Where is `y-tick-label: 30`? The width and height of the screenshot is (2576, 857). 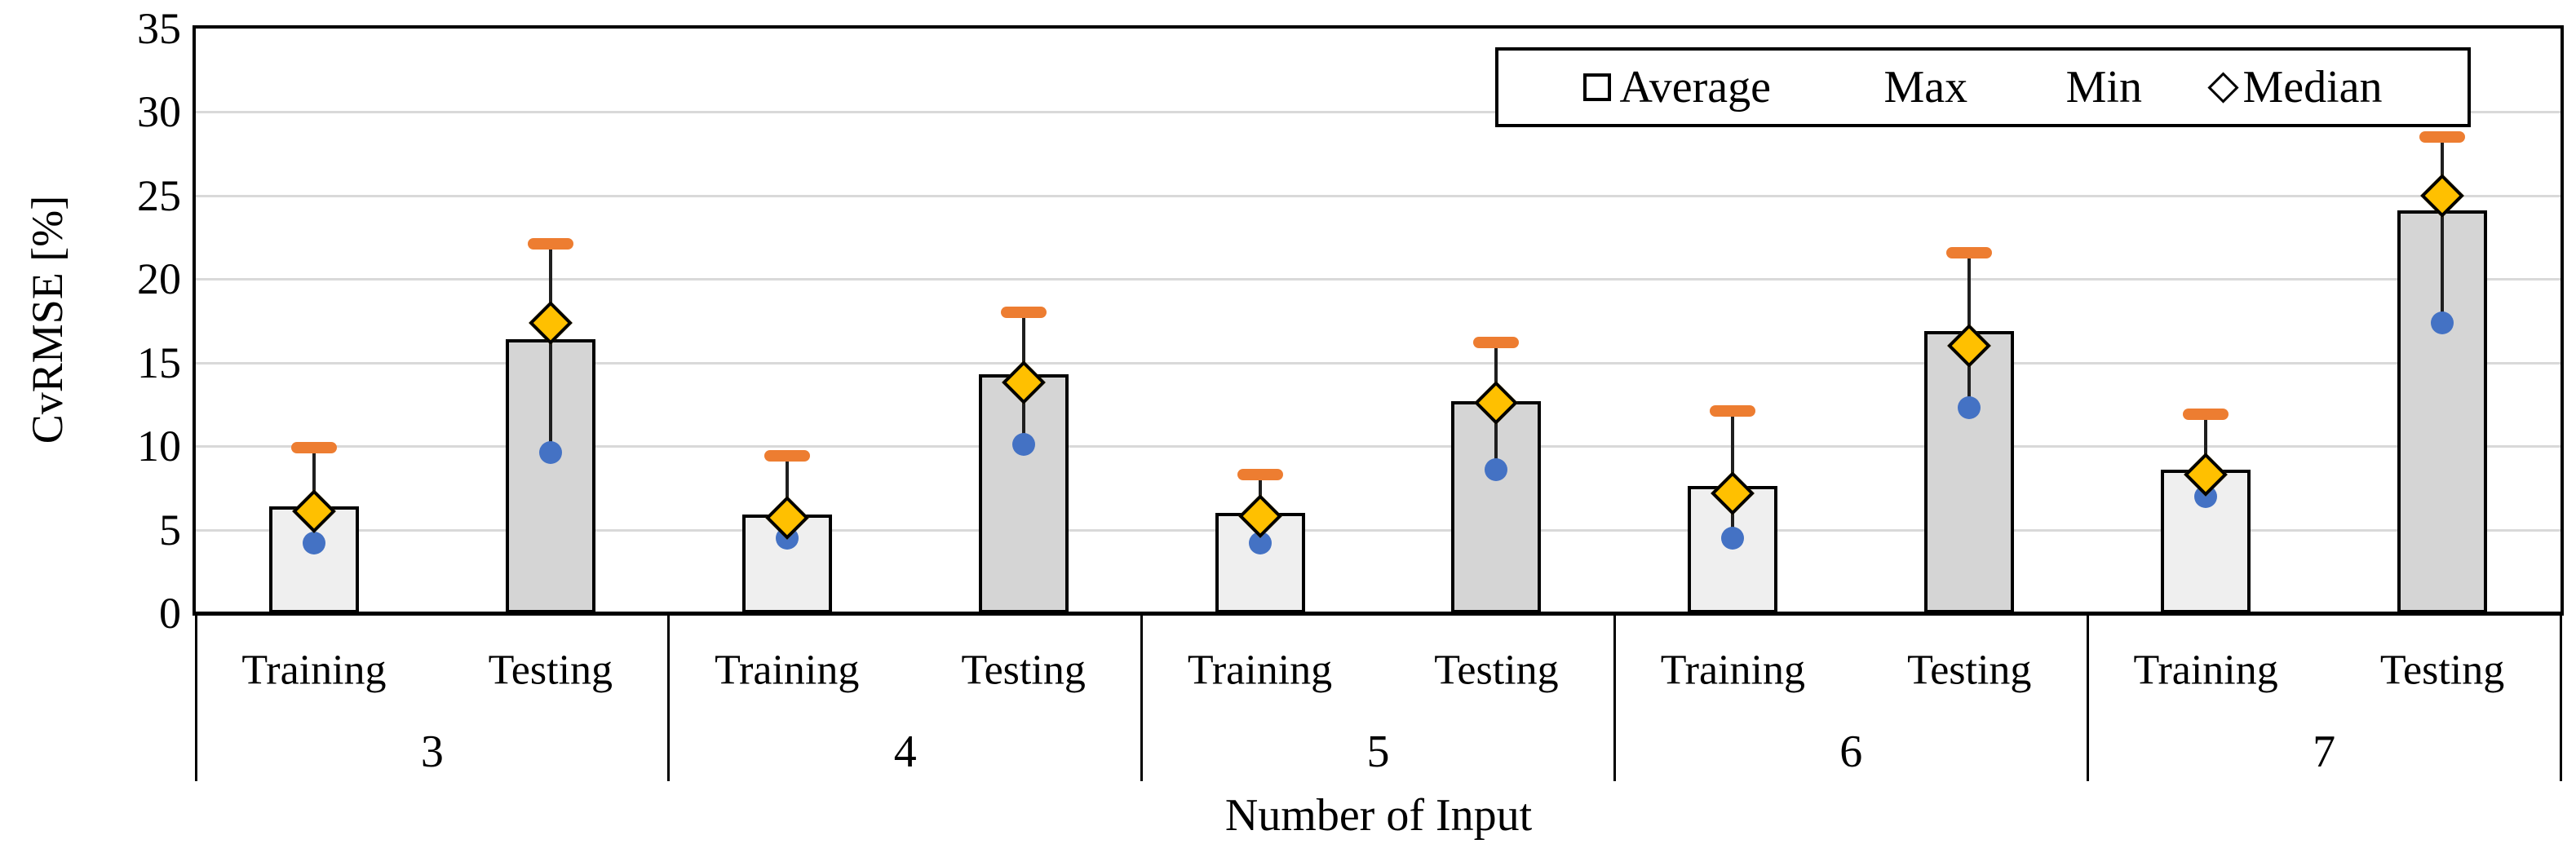
y-tick-label: 30 is located at coordinates (159, 112).